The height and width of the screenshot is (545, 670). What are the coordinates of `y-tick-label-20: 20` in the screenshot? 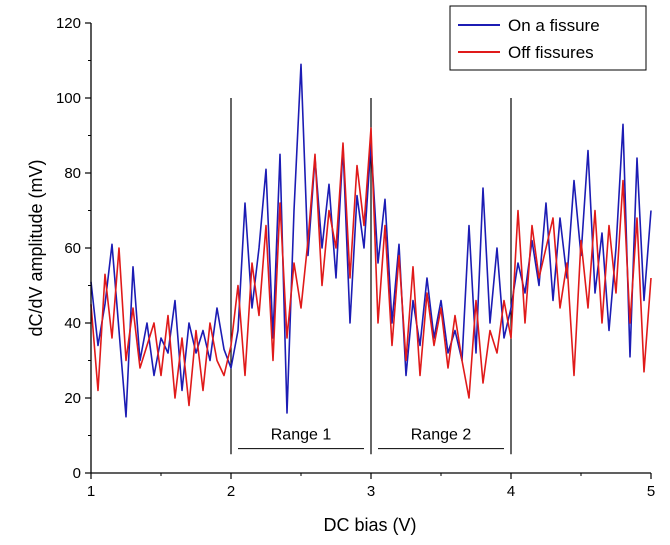 It's located at (72, 398).